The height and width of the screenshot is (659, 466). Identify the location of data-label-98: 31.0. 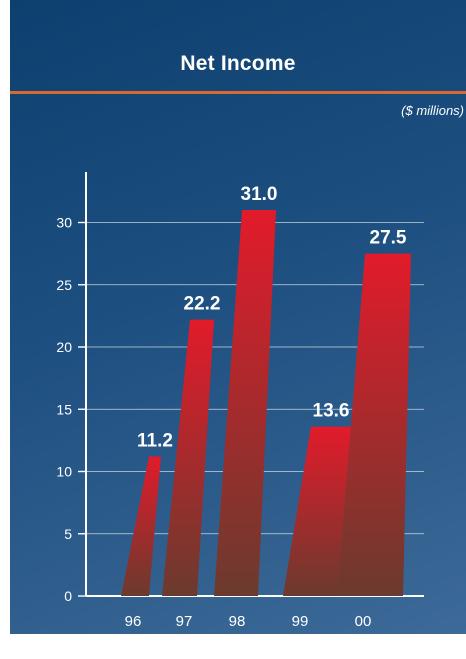
(259, 194).